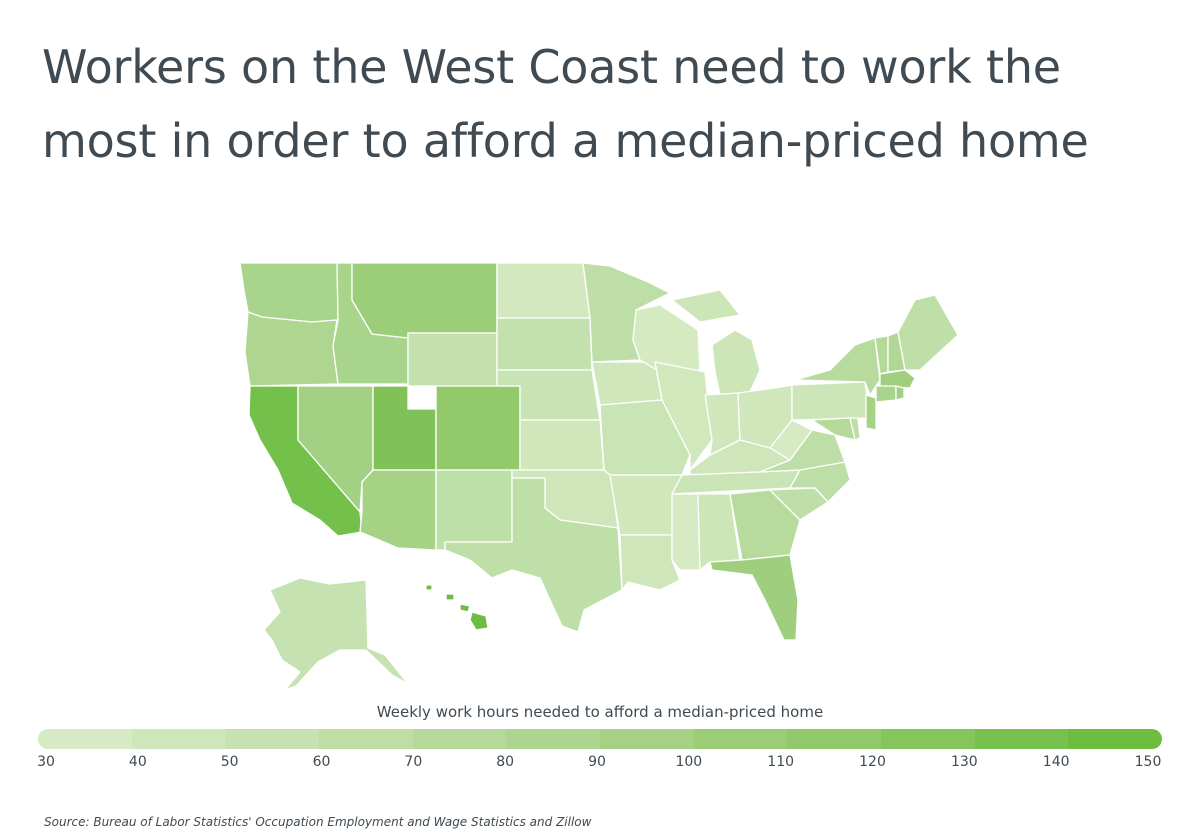 The width and height of the screenshot is (1200, 838). Describe the element at coordinates (562, 445) in the screenshot. I see `state-kansas` at that location.